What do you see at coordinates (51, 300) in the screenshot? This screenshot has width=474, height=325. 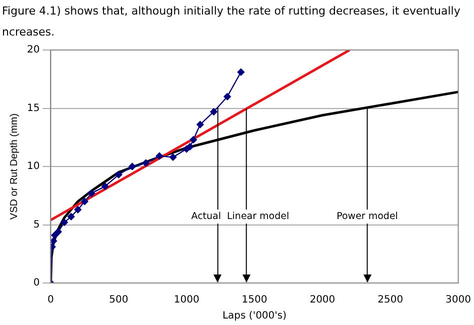 I see `x-tick-label: 0` at bounding box center [51, 300].